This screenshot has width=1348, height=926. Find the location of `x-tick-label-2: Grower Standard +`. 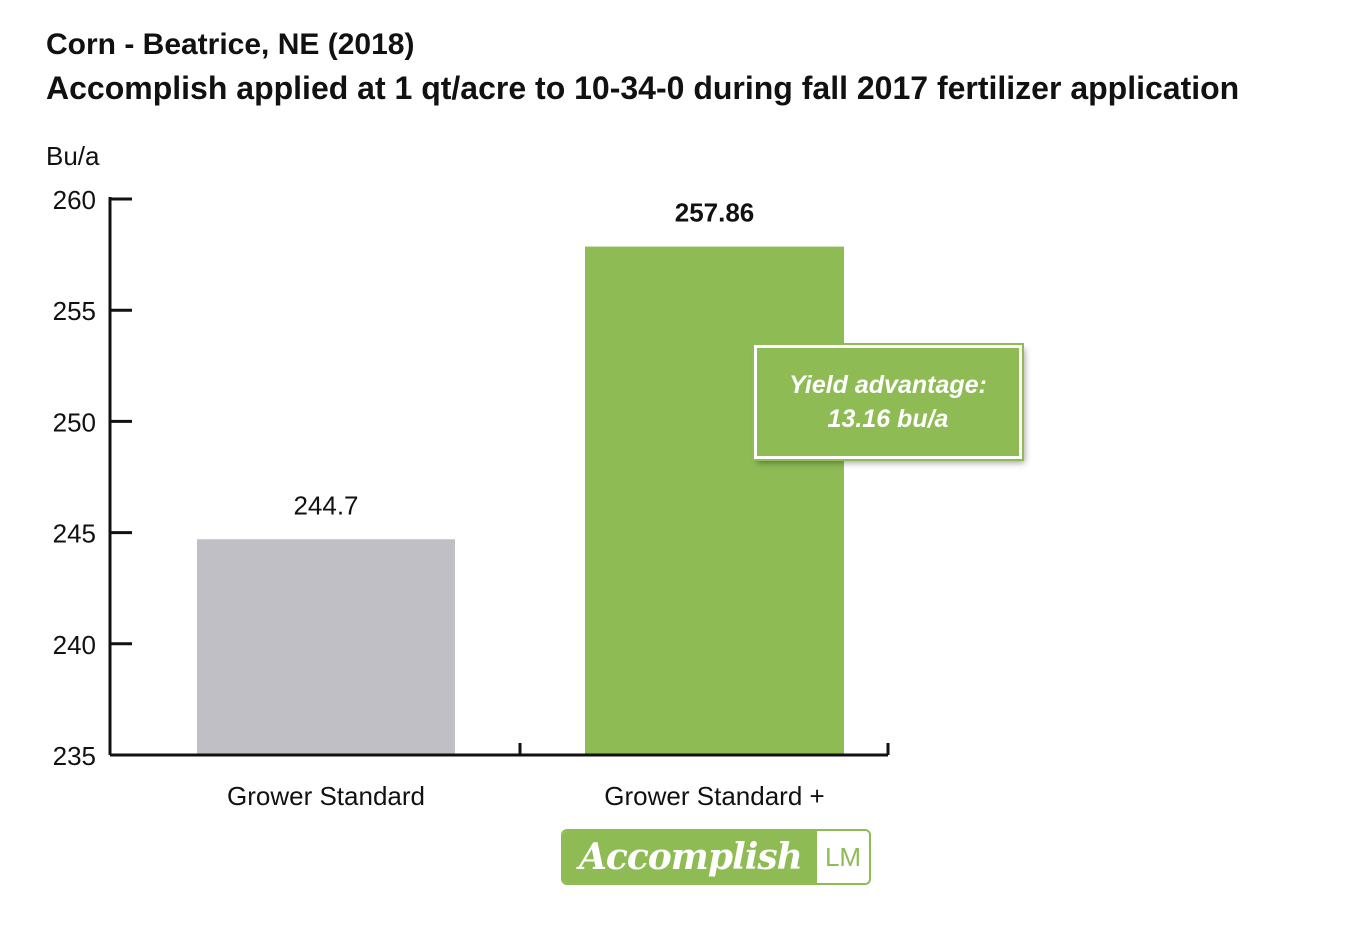

x-tick-label-2: Grower Standard + is located at coordinates (714, 796).